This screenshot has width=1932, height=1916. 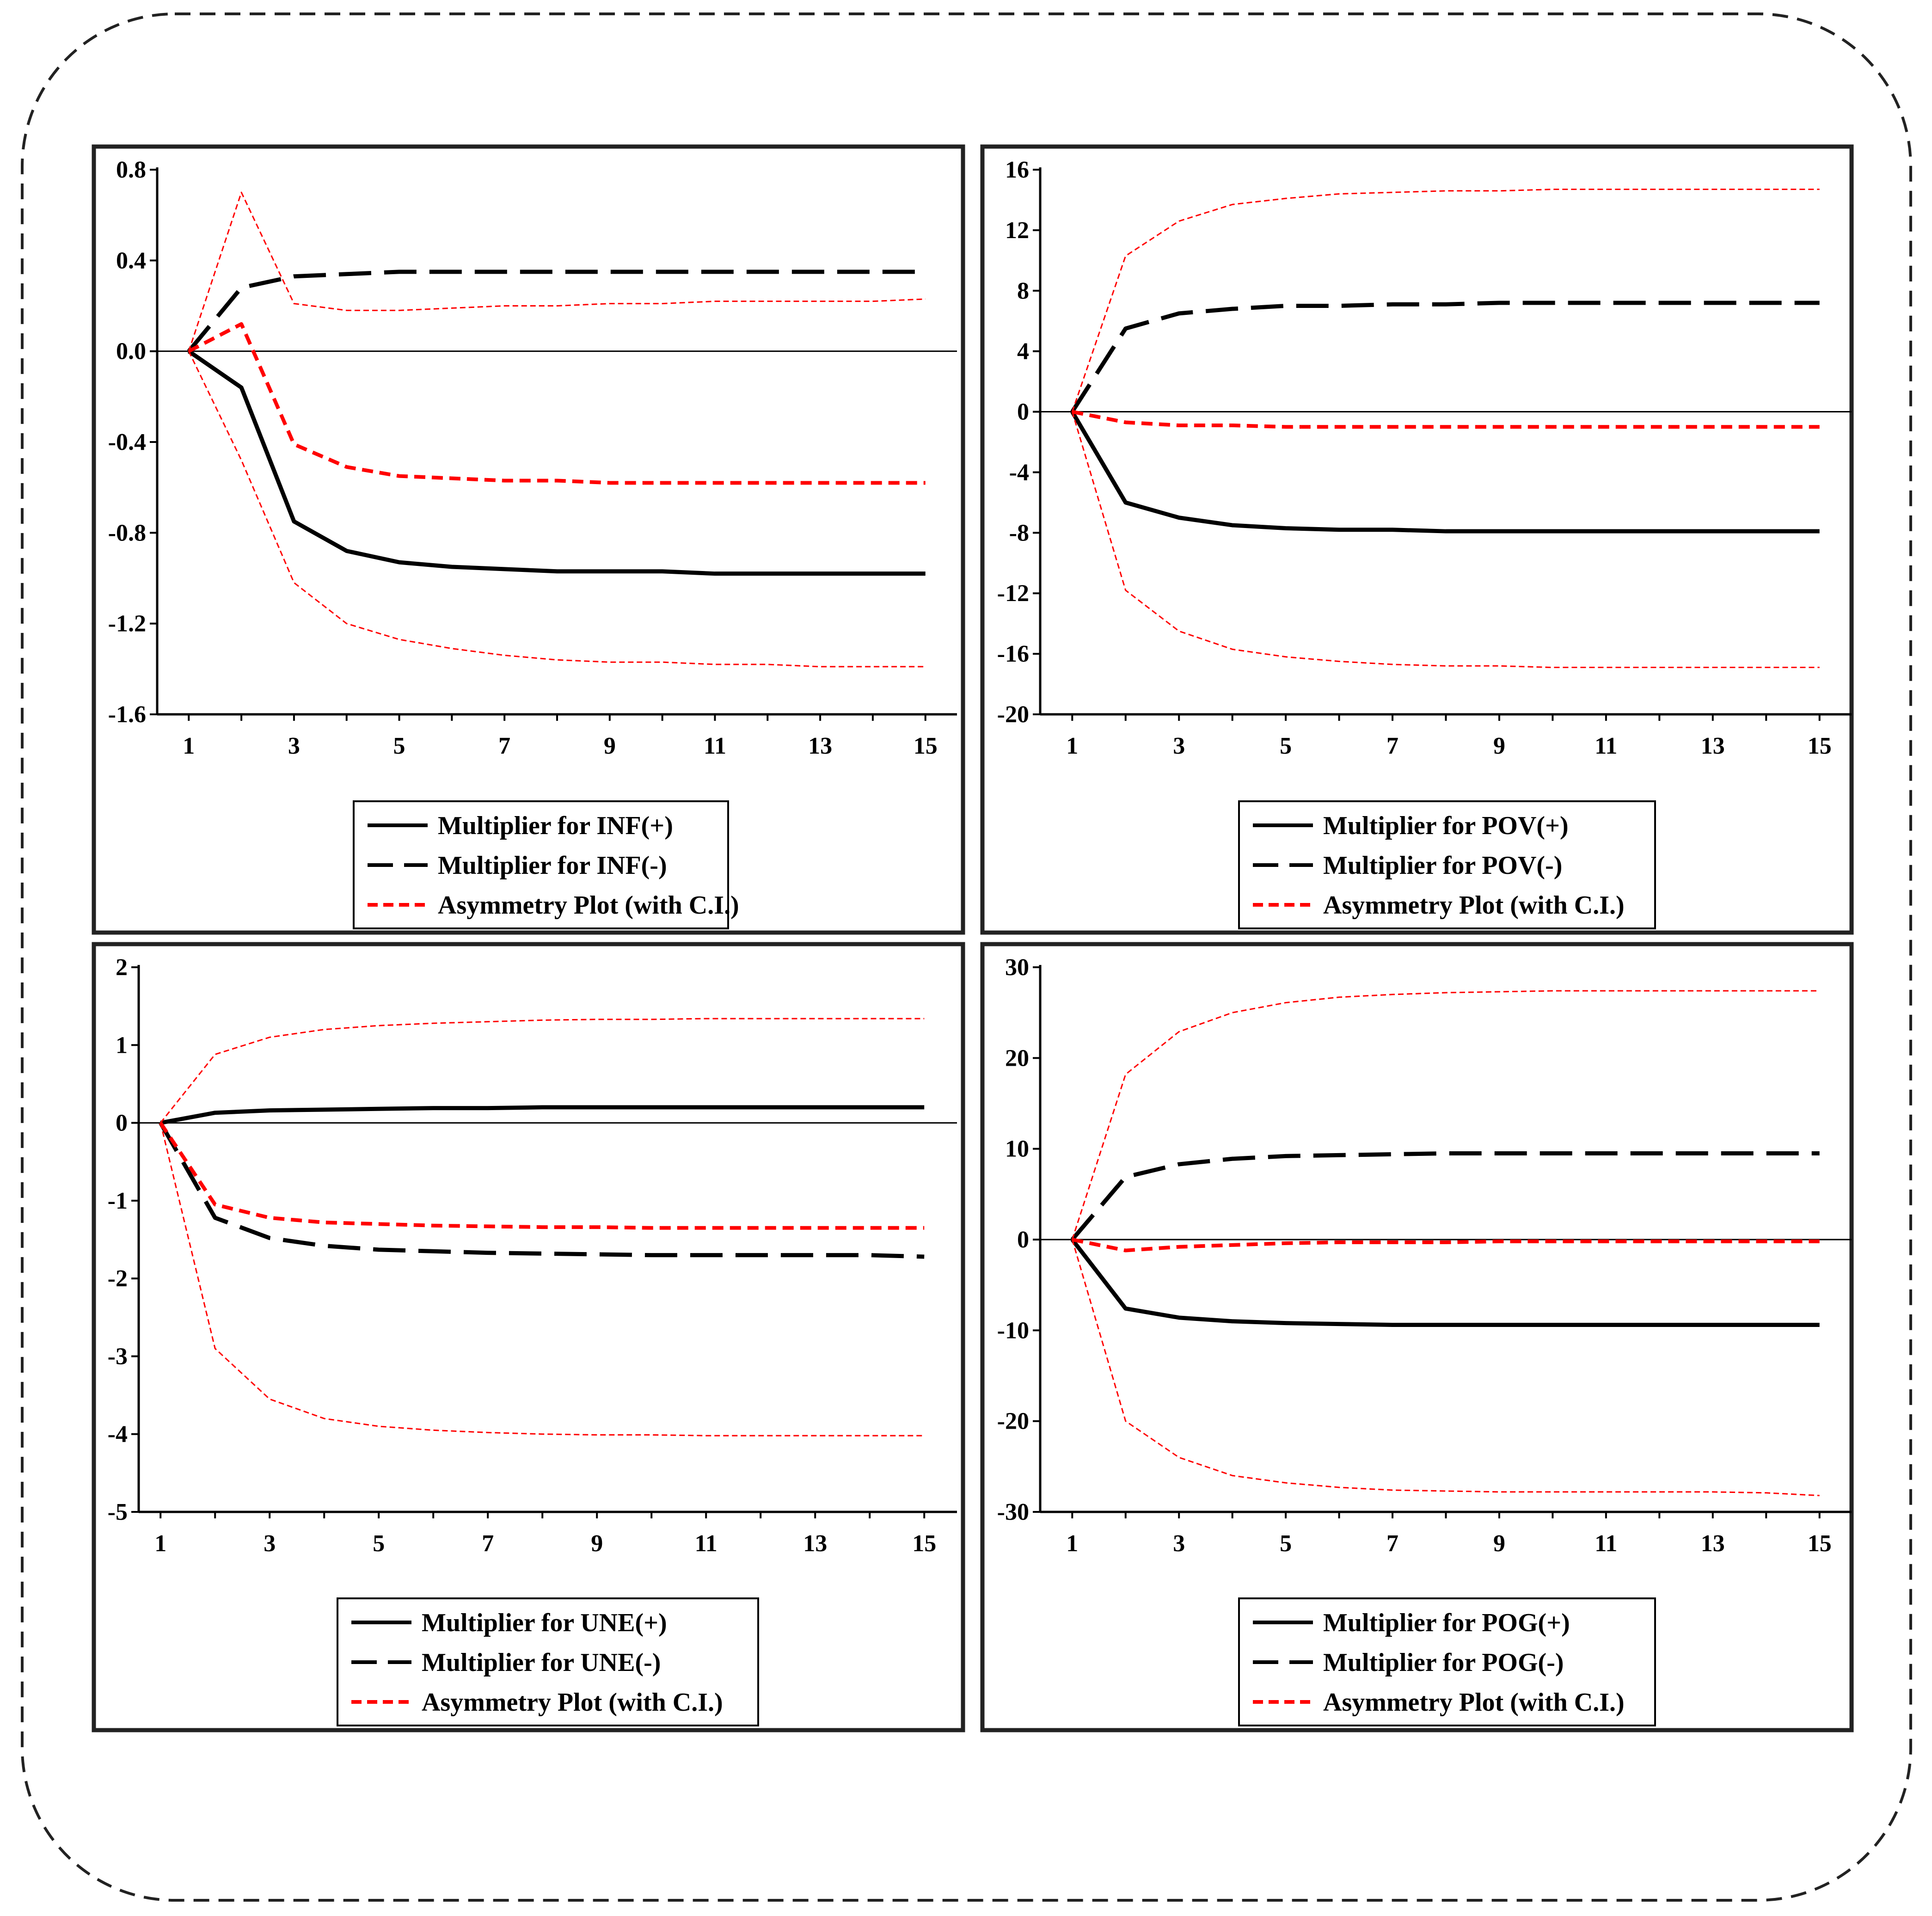 I want to click on y-tick-label: -16, so click(x=1013, y=654).